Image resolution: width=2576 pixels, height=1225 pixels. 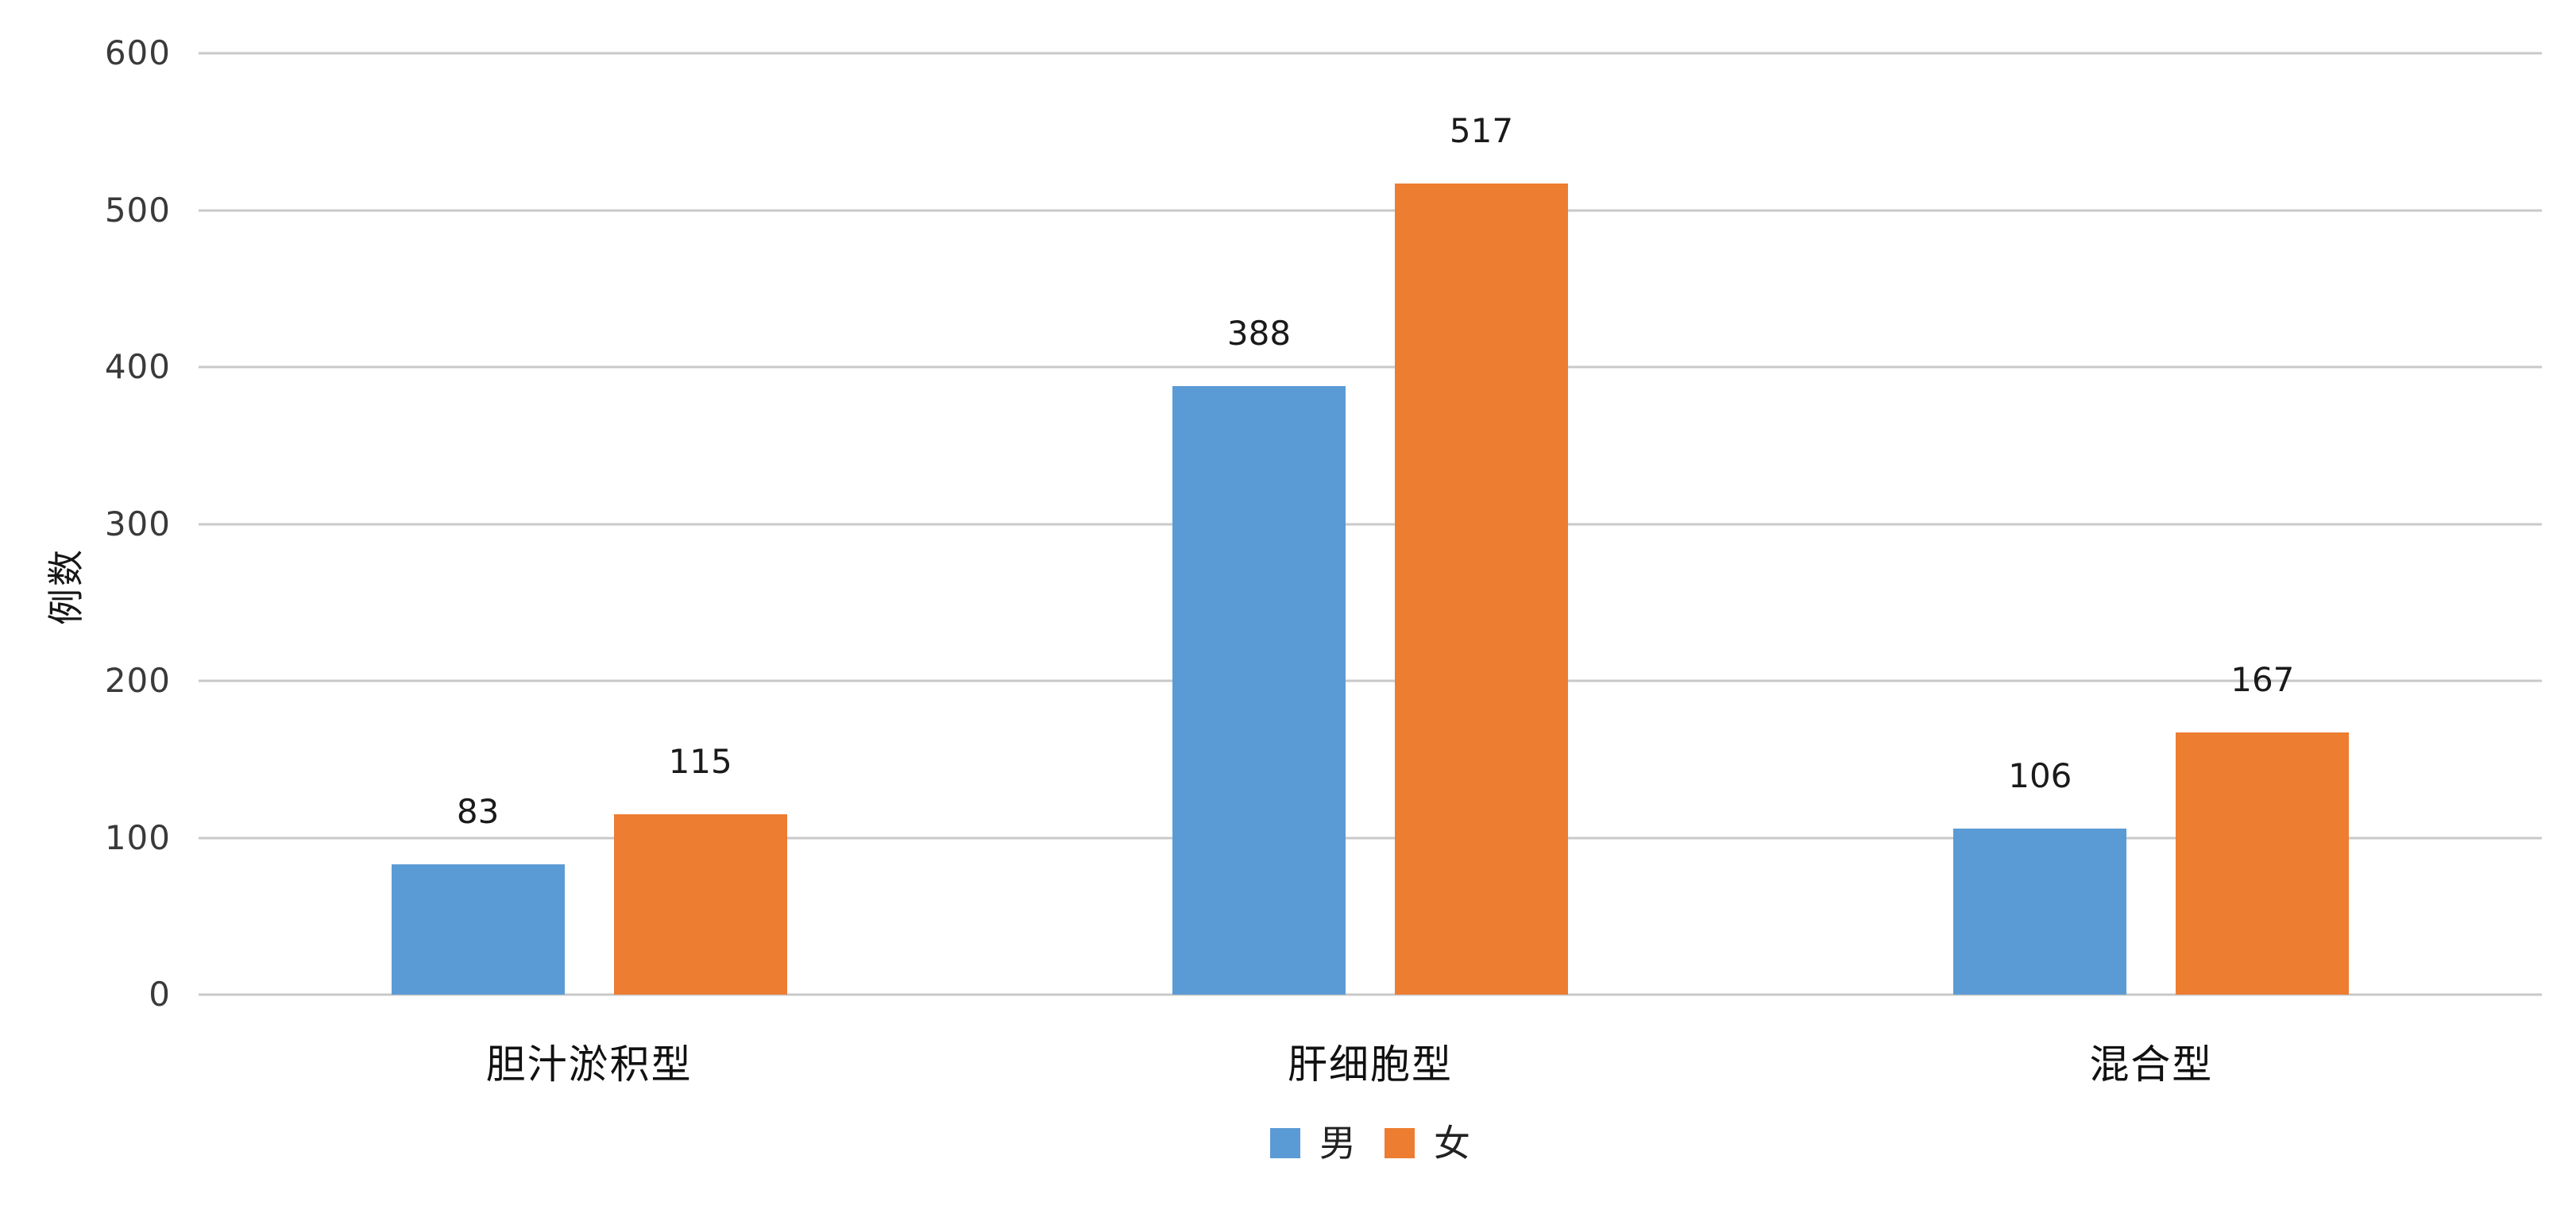 I want to click on bar-value-label: 167, so click(x=2262, y=680).